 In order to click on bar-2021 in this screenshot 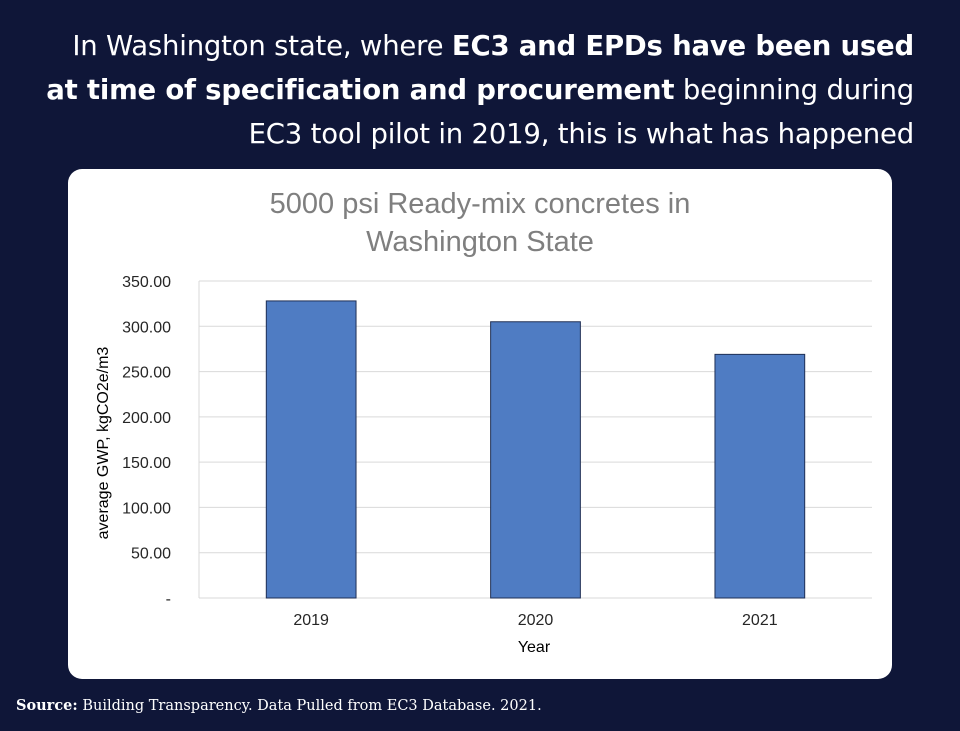, I will do `click(760, 476)`.